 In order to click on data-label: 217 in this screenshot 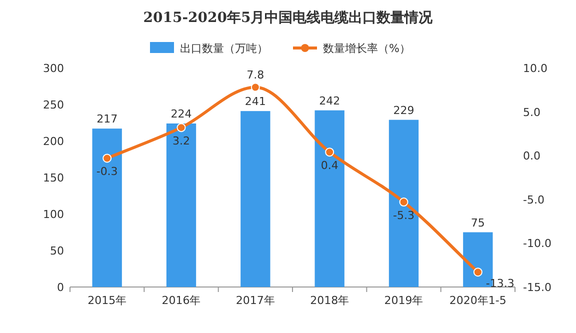, I will do `click(107, 119)`.